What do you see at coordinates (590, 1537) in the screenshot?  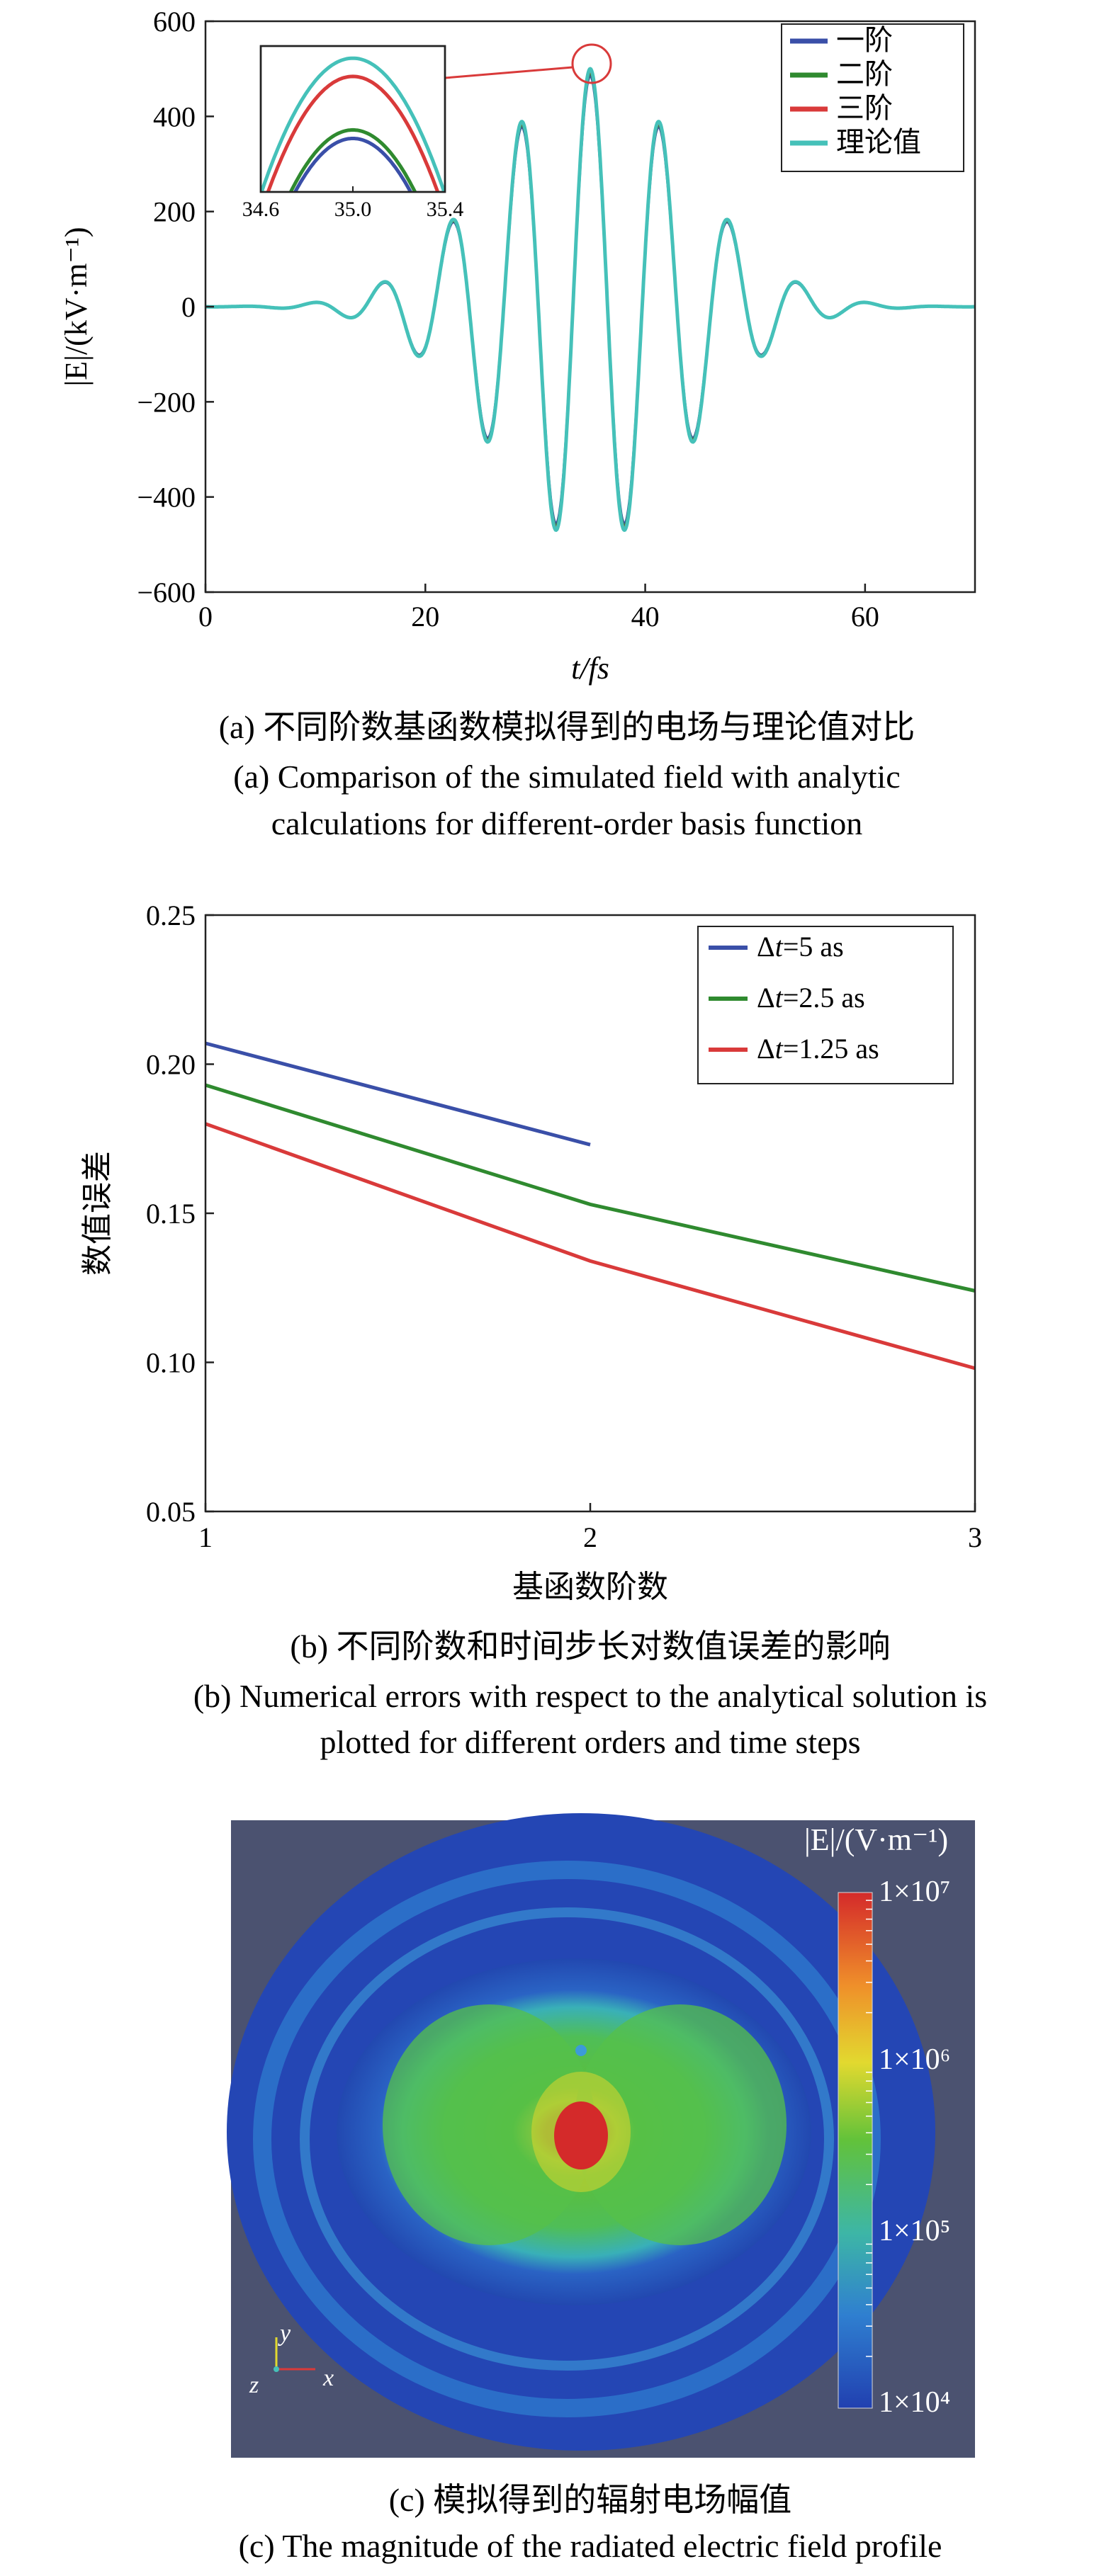 I see `panel-b-x-tick-label: 2` at bounding box center [590, 1537].